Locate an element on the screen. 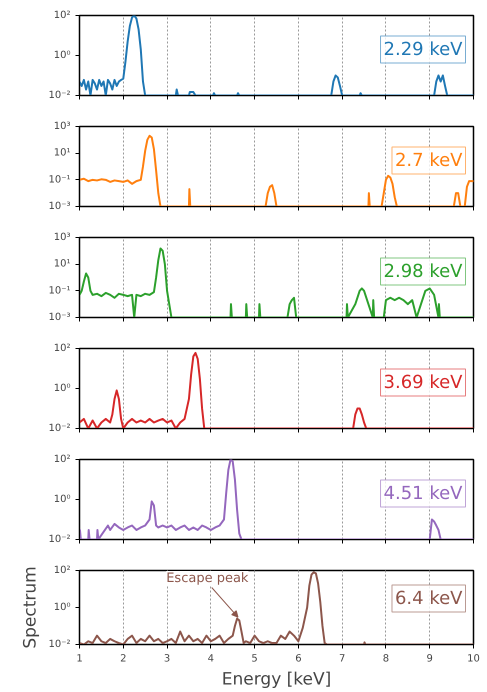 The width and height of the screenshot is (487, 692). annotation: Escape peak is located at coordinates (207, 578).